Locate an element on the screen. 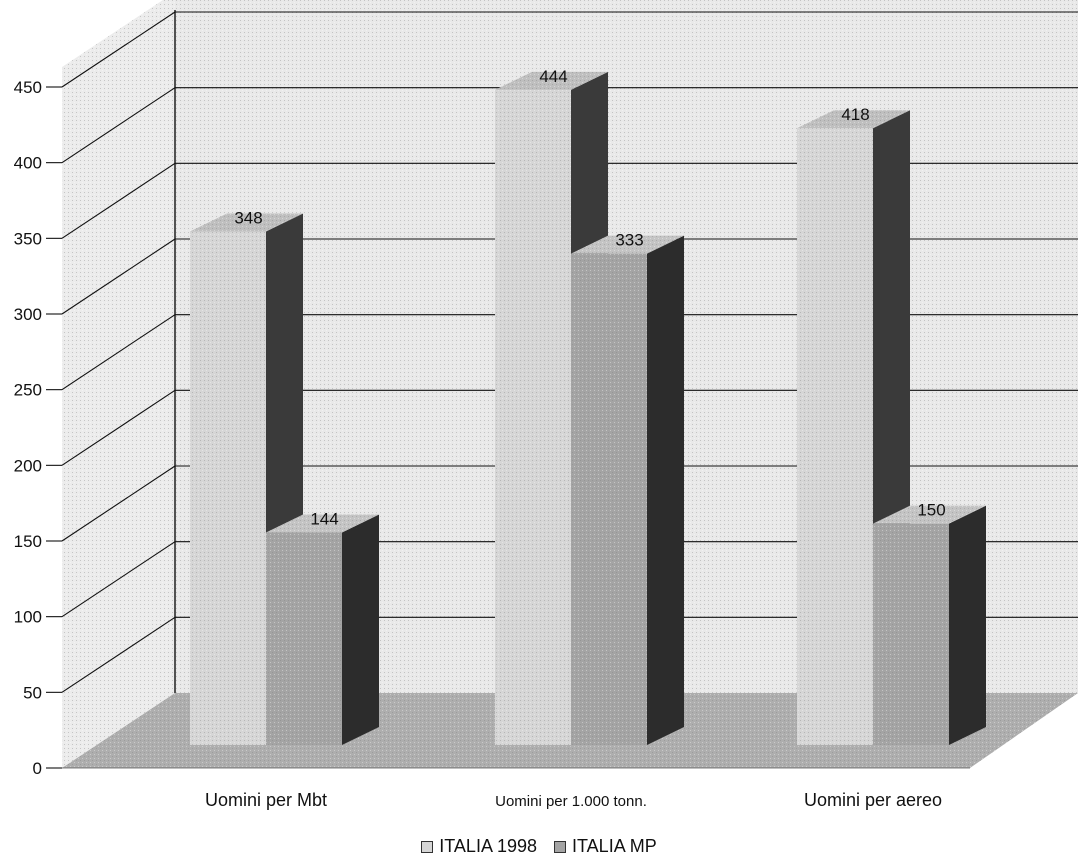 This screenshot has width=1078, height=866. legend-swatch-italia-1998 is located at coordinates (427, 846).